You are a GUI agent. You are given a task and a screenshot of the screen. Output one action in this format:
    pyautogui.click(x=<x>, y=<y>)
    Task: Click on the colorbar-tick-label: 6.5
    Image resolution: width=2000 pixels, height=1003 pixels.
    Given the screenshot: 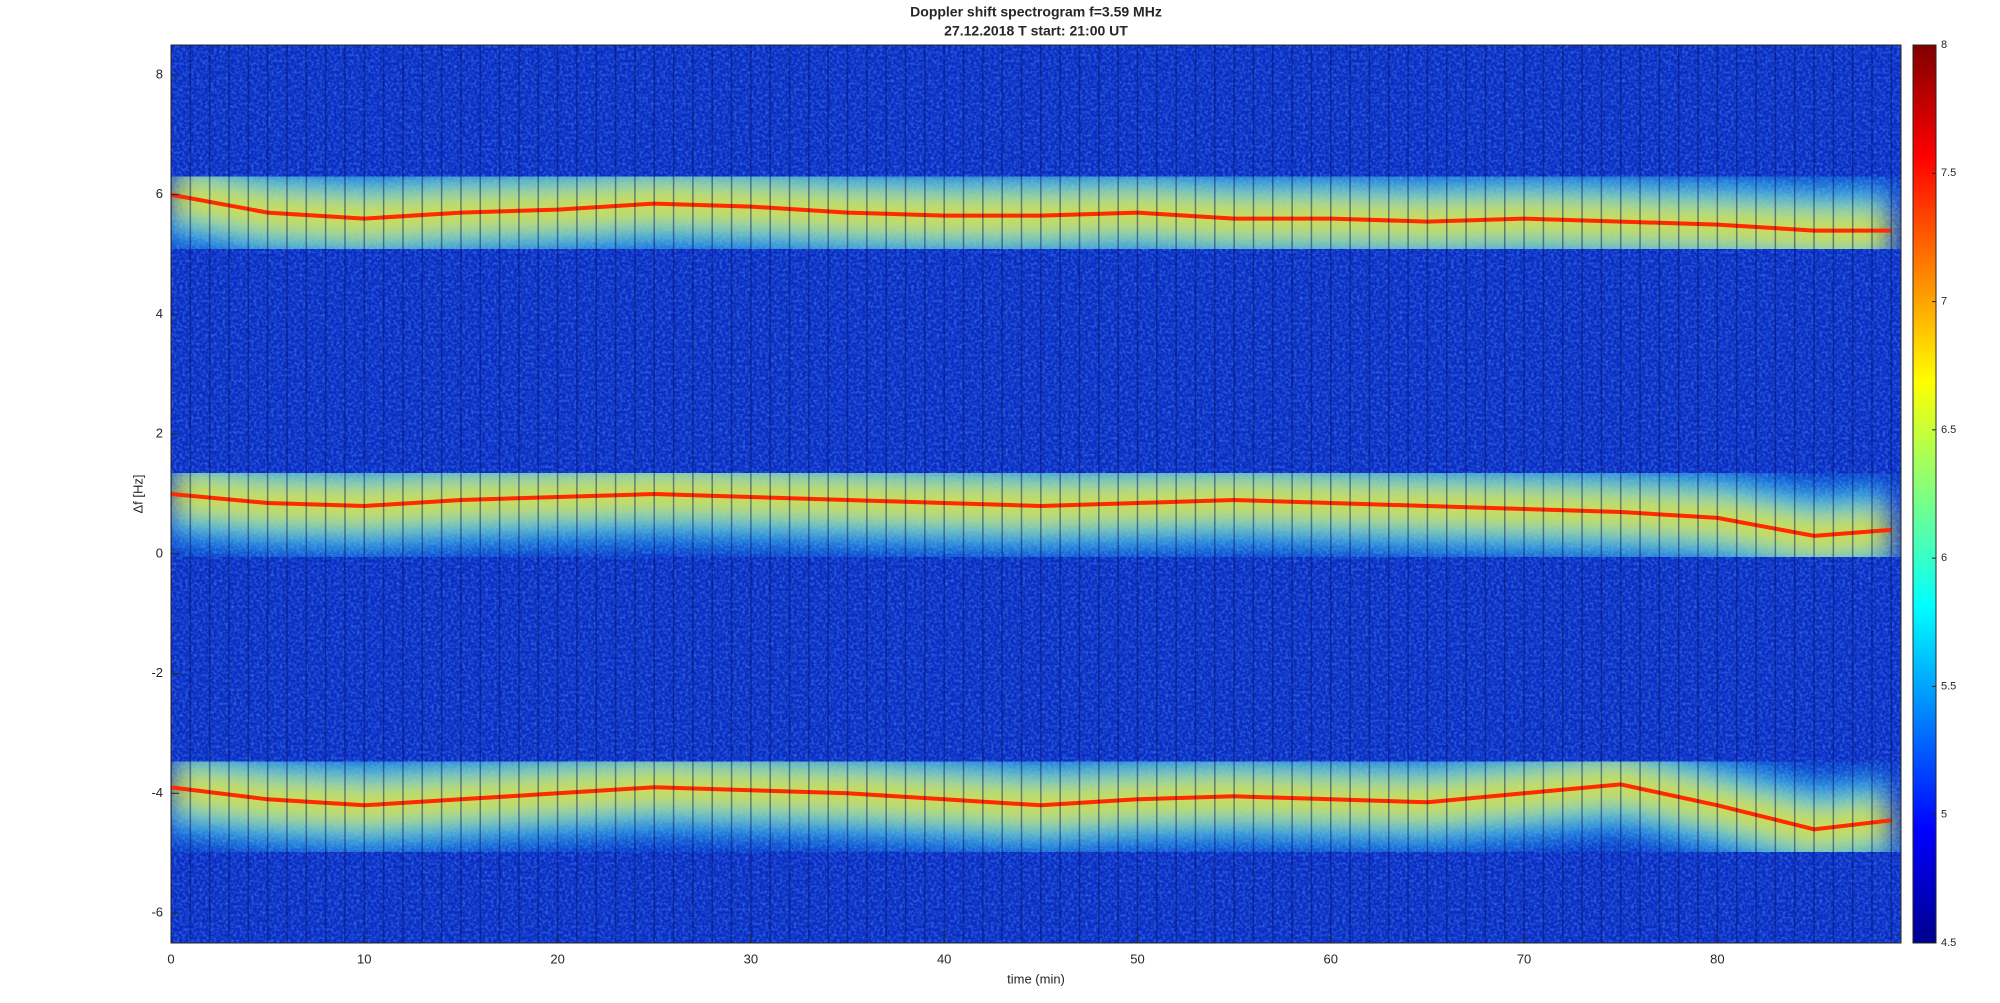 What is the action you would take?
    pyautogui.click(x=1948, y=430)
    